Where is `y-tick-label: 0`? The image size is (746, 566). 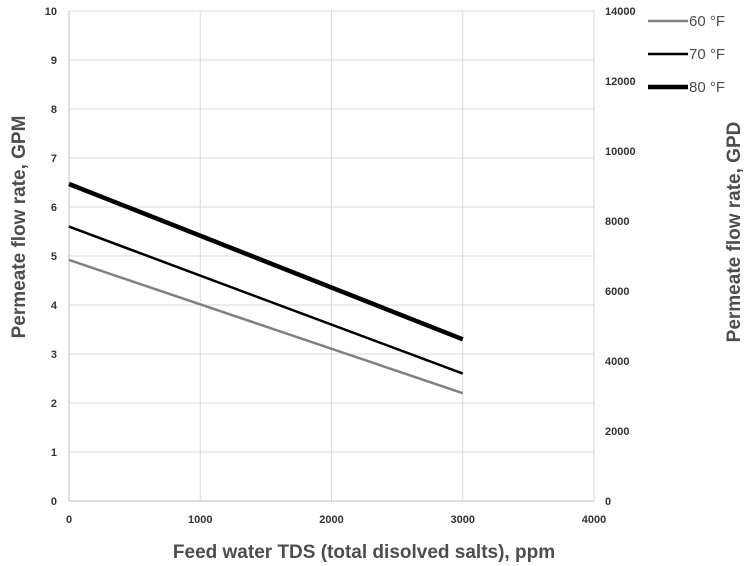
y-tick-label: 0 is located at coordinates (54, 502).